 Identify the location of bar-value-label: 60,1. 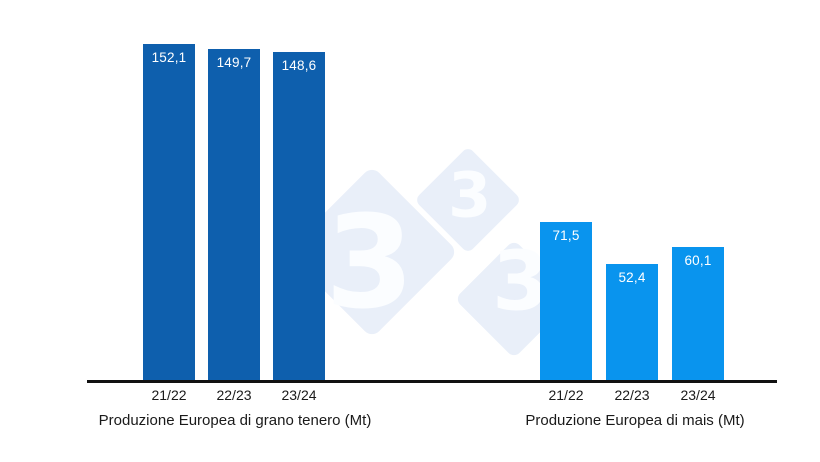
(698, 260).